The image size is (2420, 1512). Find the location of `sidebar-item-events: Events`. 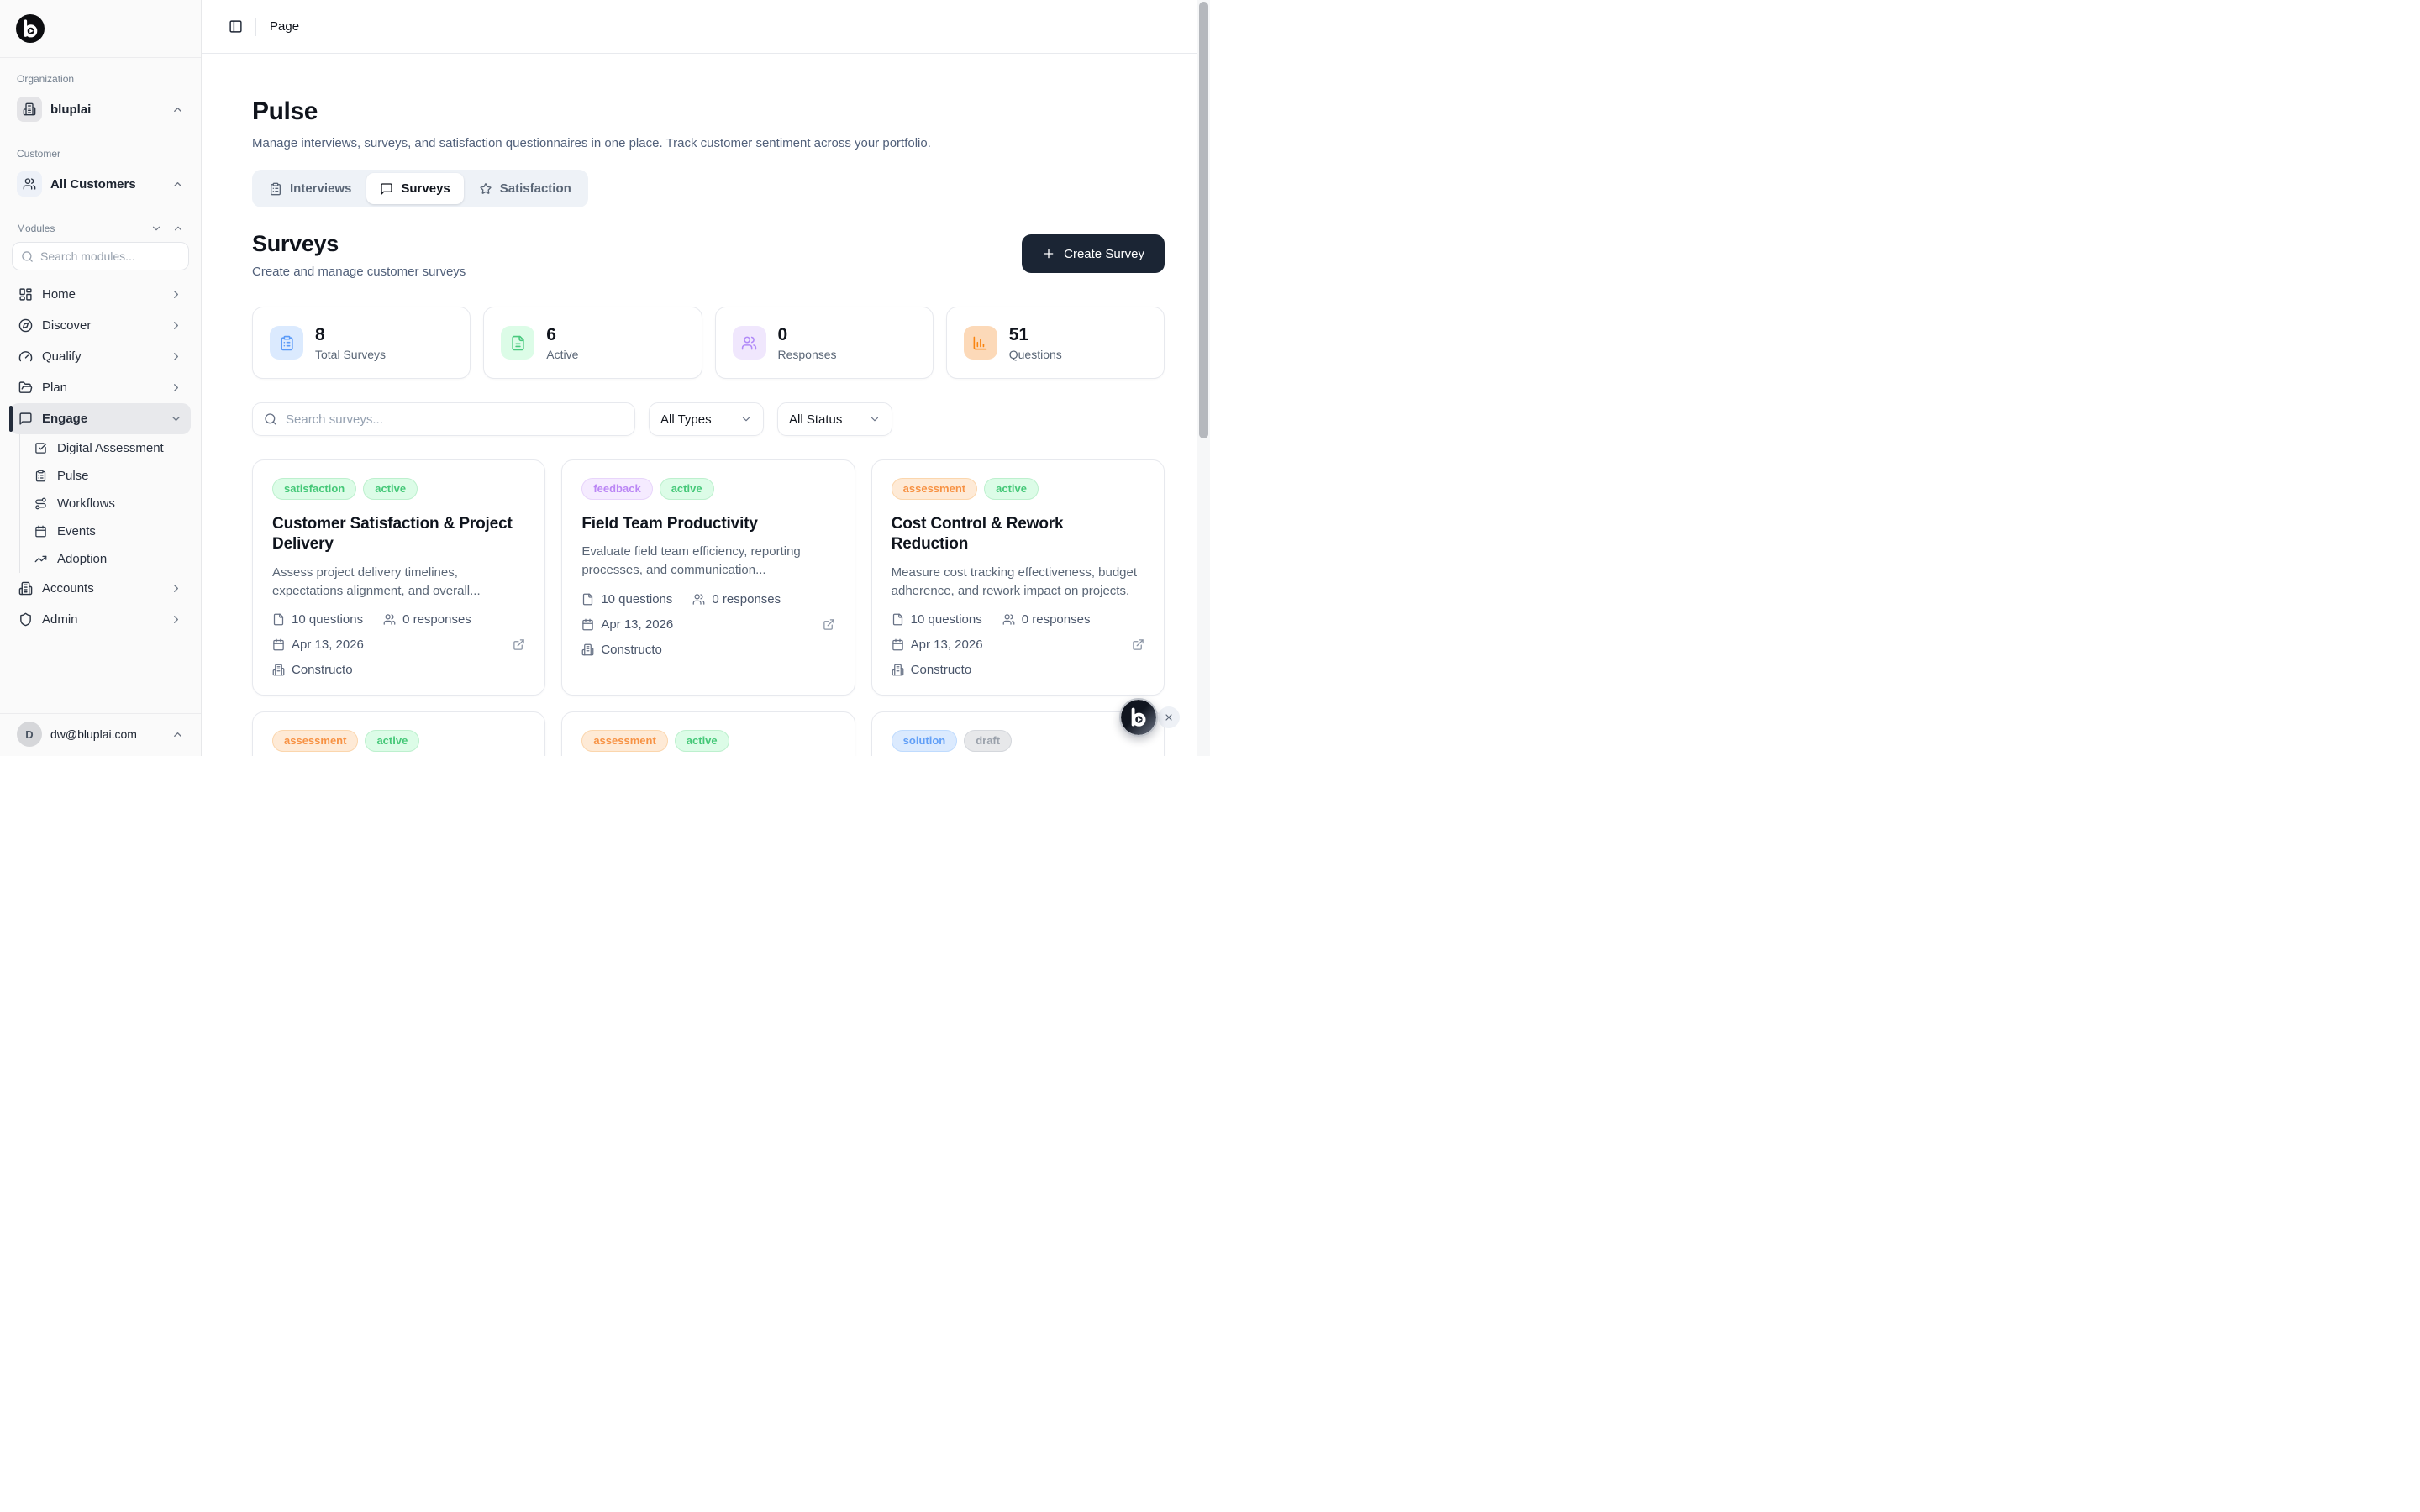

sidebar-item-events: Events is located at coordinates (105, 531).